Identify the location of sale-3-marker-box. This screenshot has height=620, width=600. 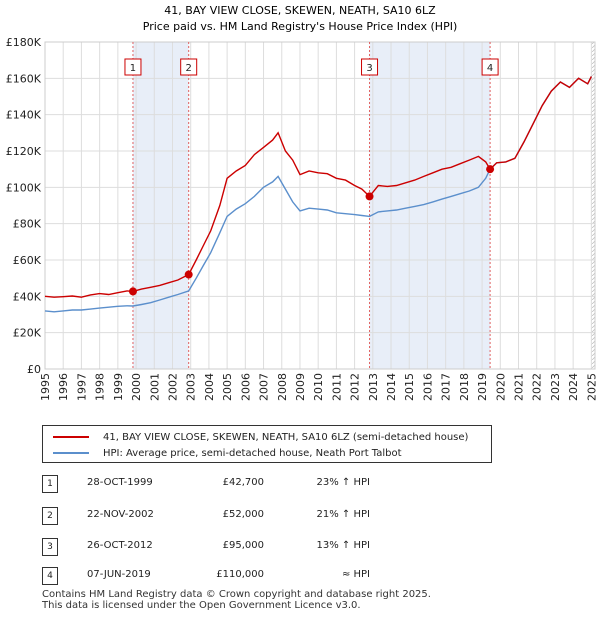
(370, 67).